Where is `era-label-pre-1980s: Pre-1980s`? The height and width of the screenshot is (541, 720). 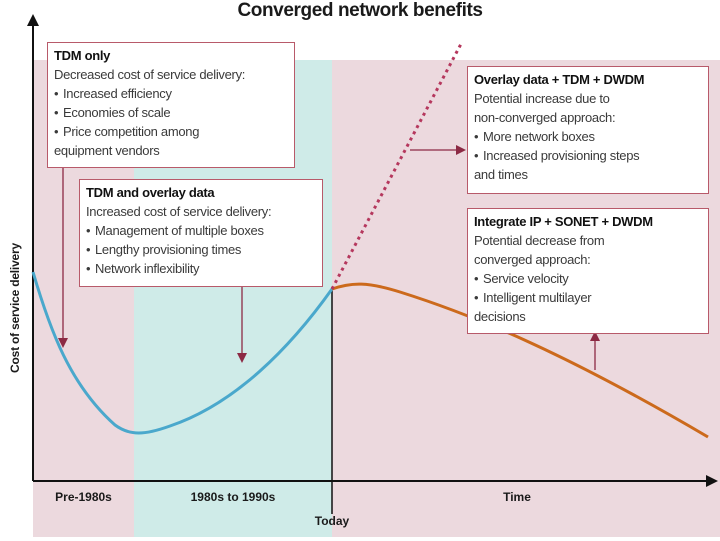
era-label-pre-1980s: Pre-1980s is located at coordinates (83, 497).